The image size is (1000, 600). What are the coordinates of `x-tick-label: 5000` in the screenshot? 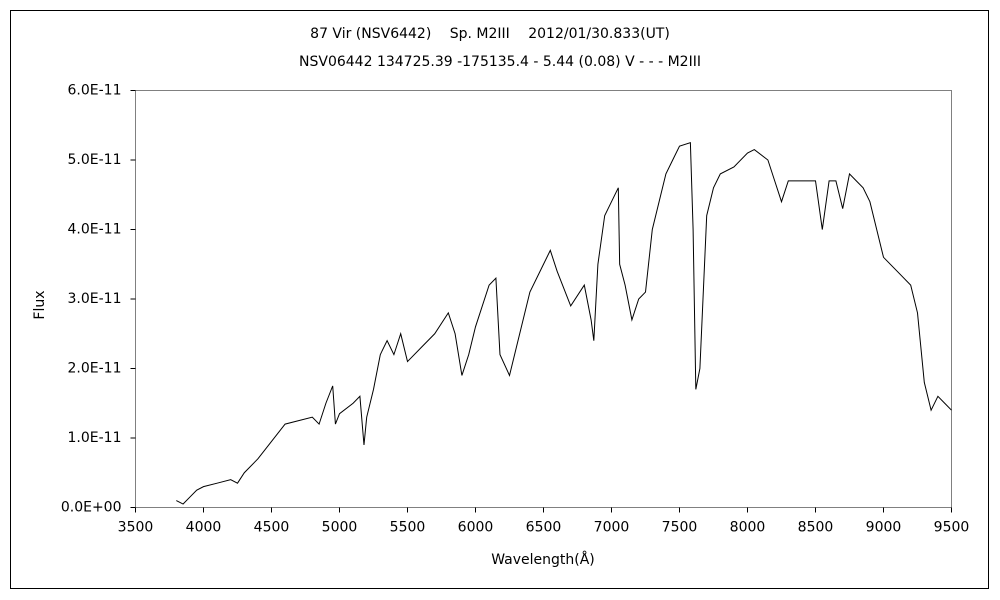 It's located at (340, 528).